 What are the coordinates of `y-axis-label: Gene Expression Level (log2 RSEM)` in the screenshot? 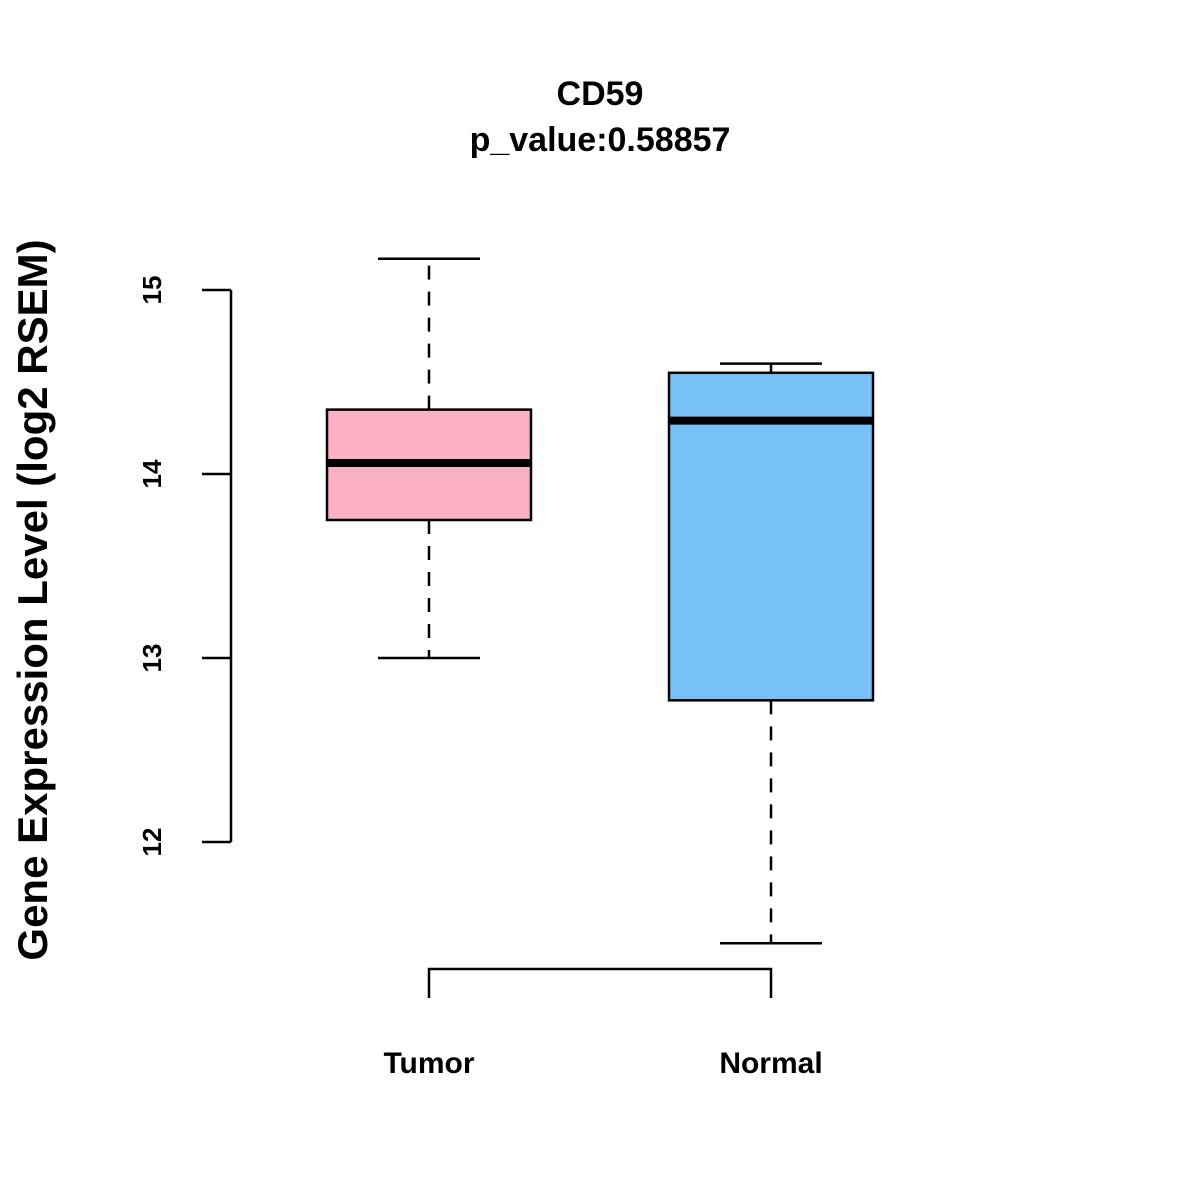 It's located at (32, 599).